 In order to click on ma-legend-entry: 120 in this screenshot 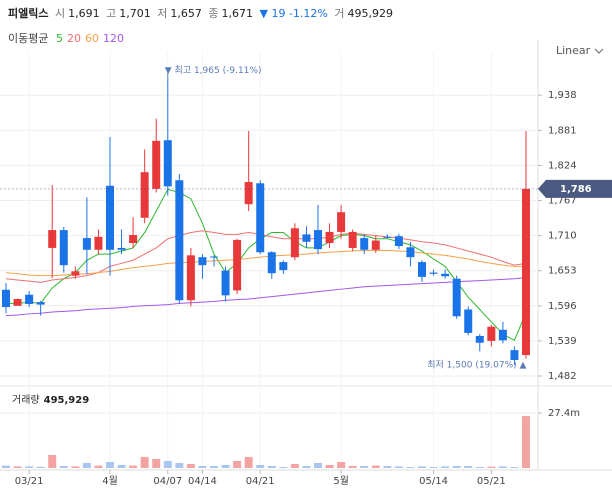, I will do `click(113, 38)`.